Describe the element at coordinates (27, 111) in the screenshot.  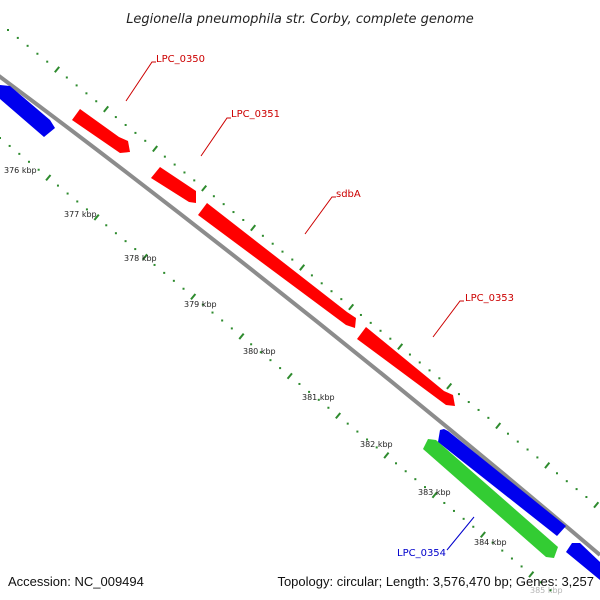
I see `feature-reverse-left` at that location.